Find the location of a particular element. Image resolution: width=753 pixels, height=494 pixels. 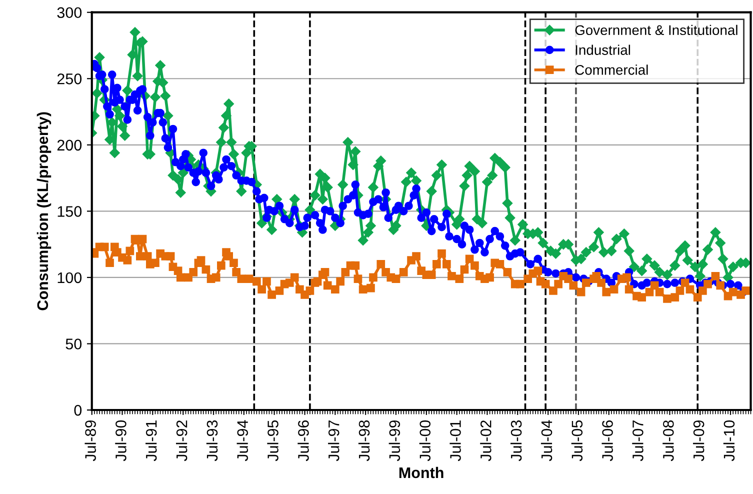

x-tick-label: Jul-03 is located at coordinates (516, 441).